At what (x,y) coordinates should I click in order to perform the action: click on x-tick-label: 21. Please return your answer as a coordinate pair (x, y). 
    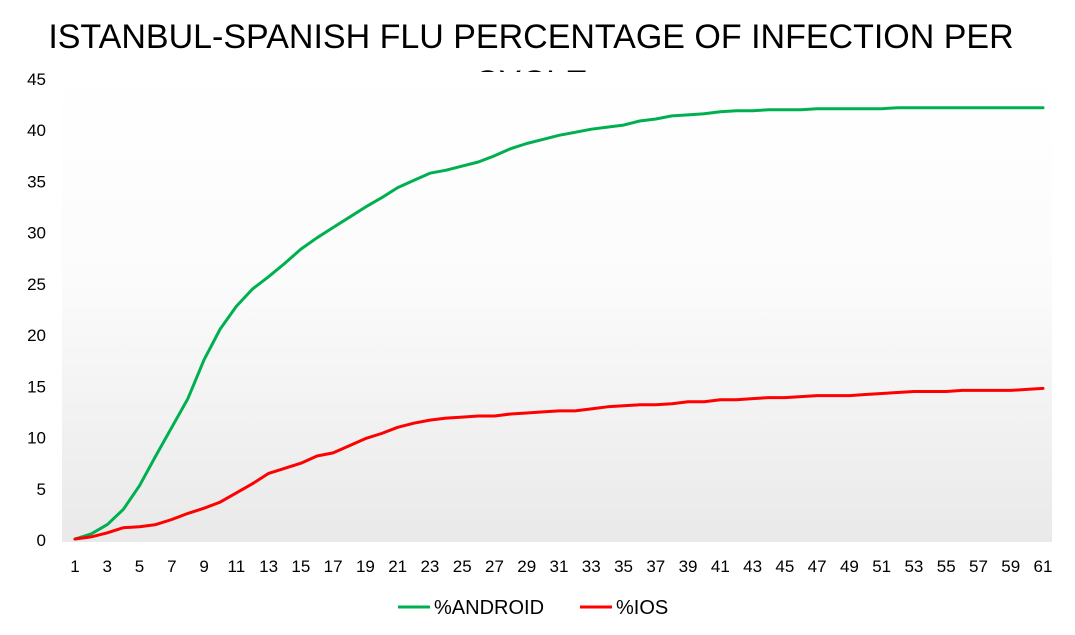
    Looking at the image, I should click on (397, 566).